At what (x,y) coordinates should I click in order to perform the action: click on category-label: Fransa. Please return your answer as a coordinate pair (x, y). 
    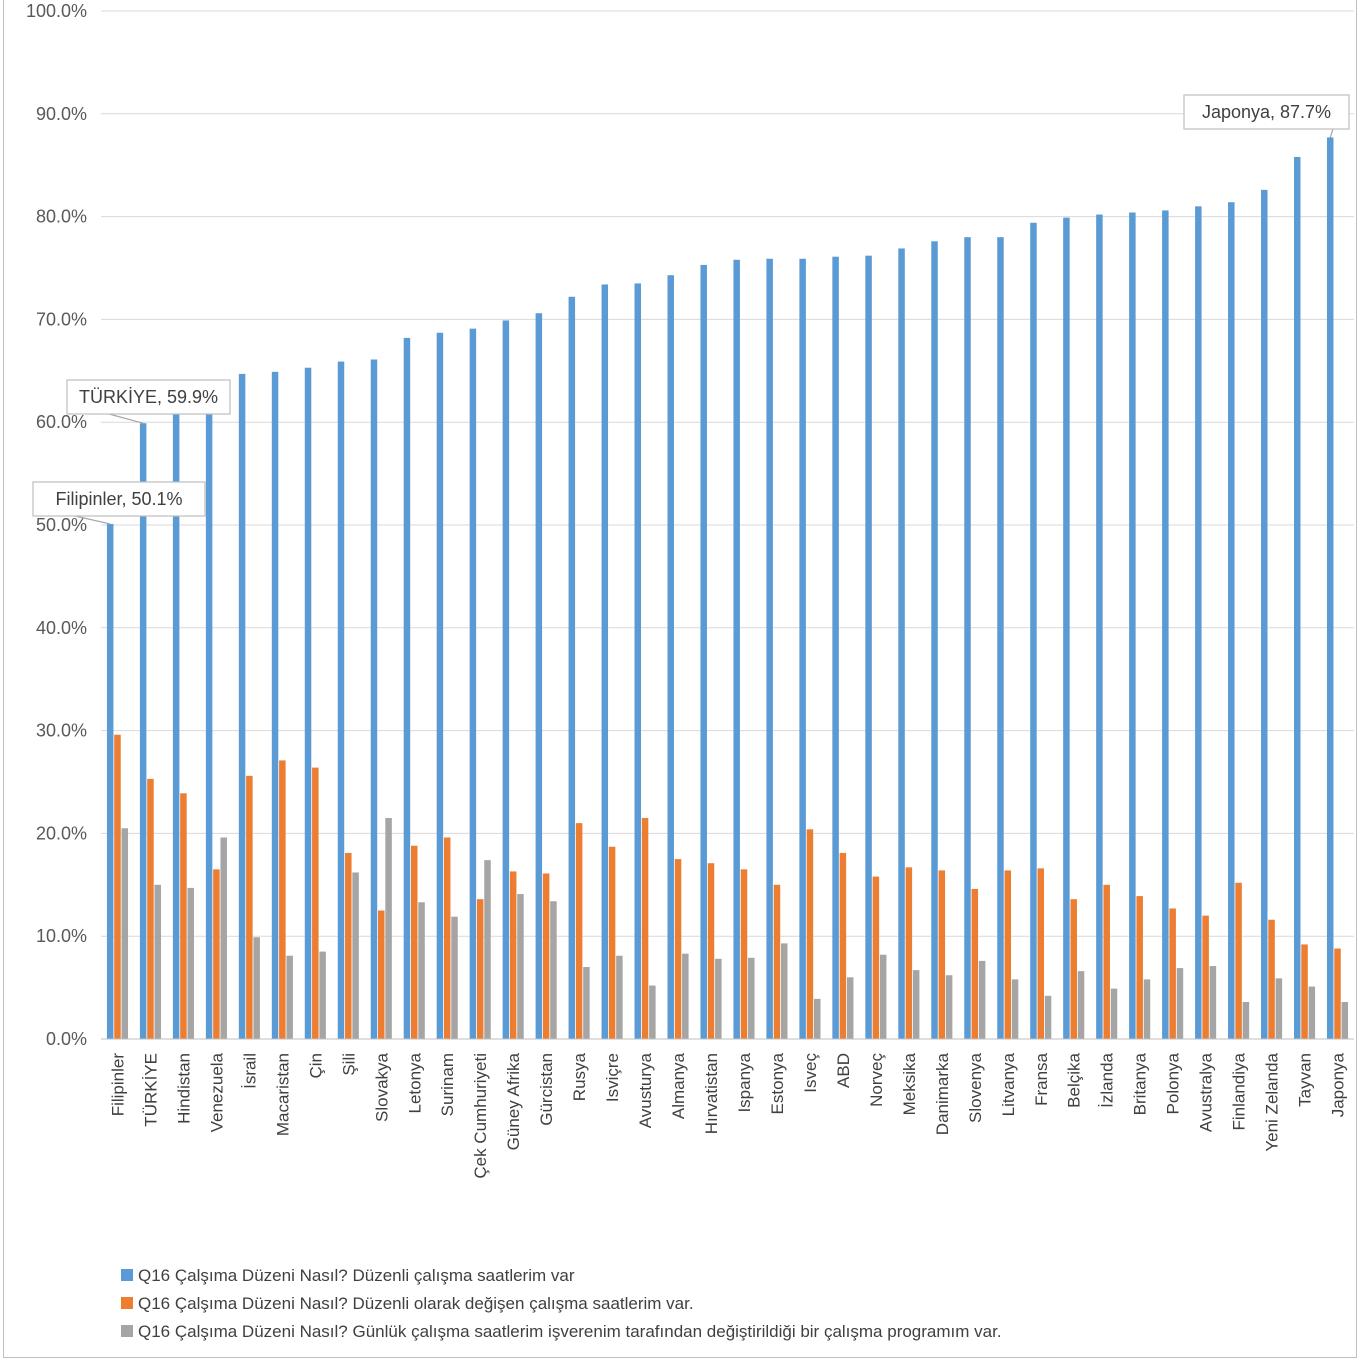
    Looking at the image, I should click on (1041, 1078).